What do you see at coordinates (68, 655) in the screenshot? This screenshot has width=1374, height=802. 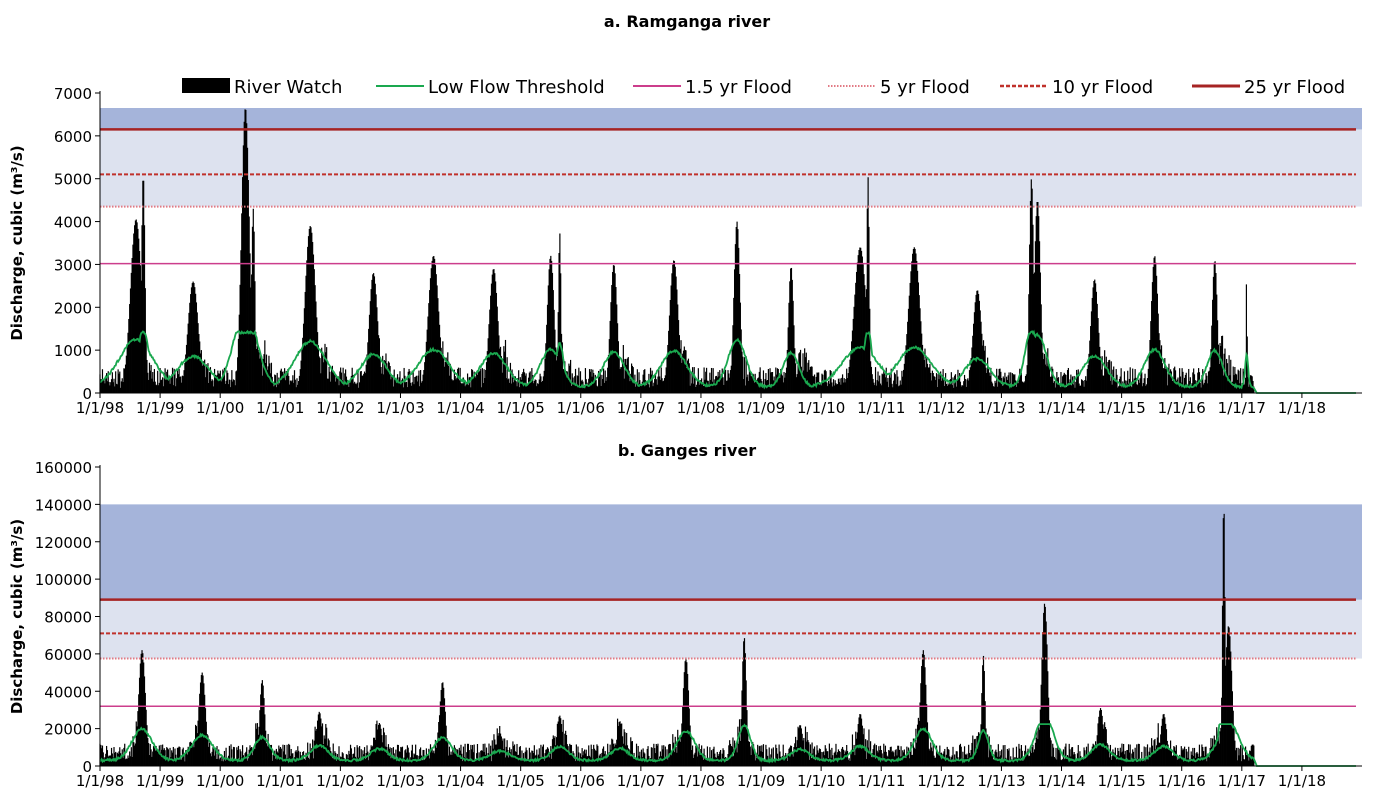 I see `y-tick-label: 60000` at bounding box center [68, 655].